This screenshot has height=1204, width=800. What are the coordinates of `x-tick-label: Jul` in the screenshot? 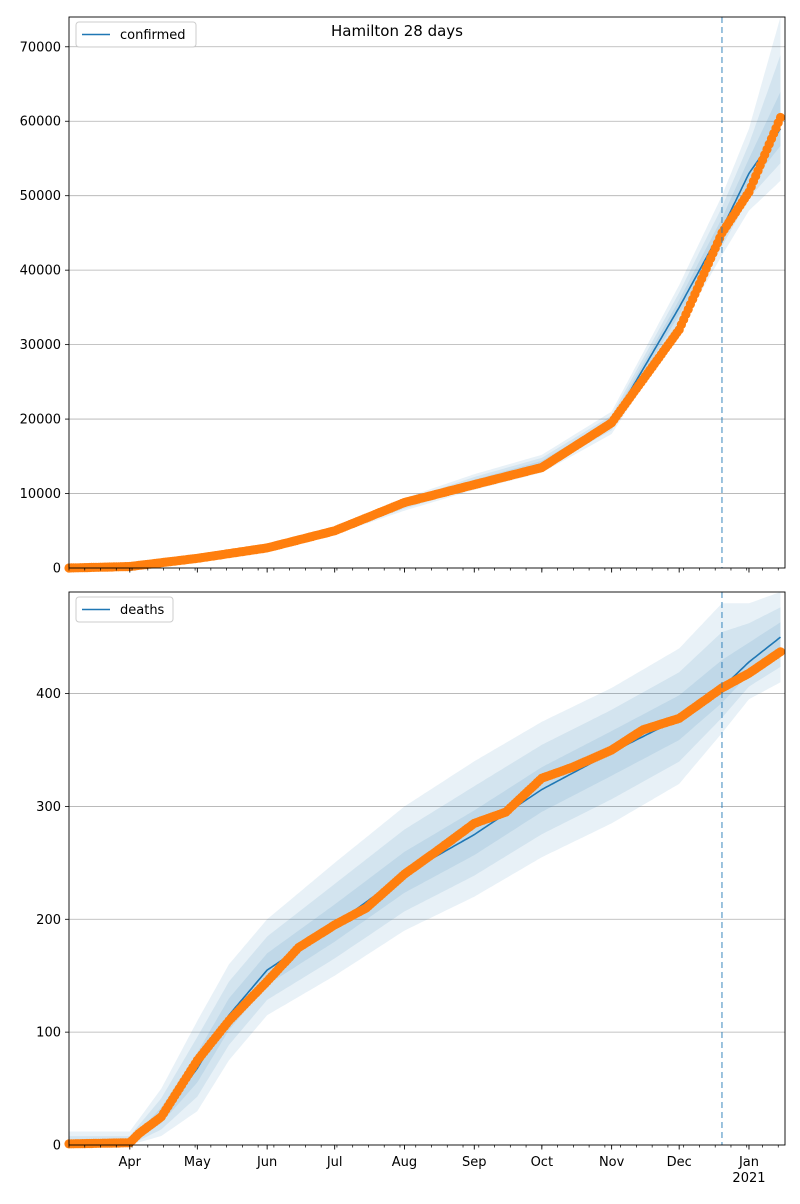 It's located at (334, 1162).